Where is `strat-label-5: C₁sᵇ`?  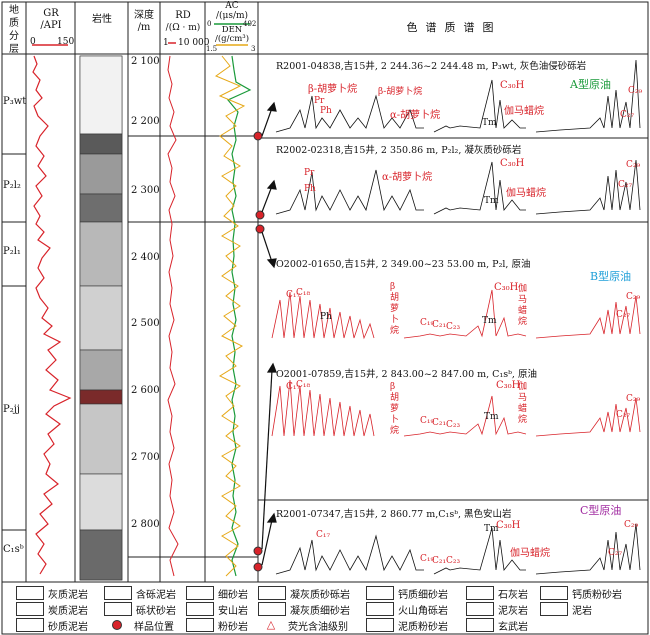
strat-label-5: C₁sᵇ is located at coordinates (13, 549).